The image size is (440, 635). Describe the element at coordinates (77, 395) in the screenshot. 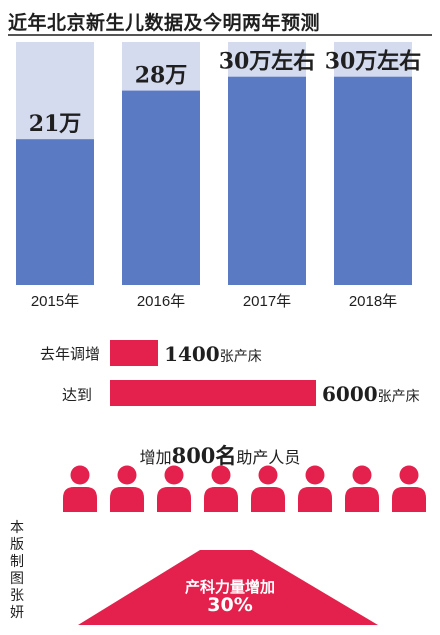

I see `beds-row-label-2: 达到` at that location.